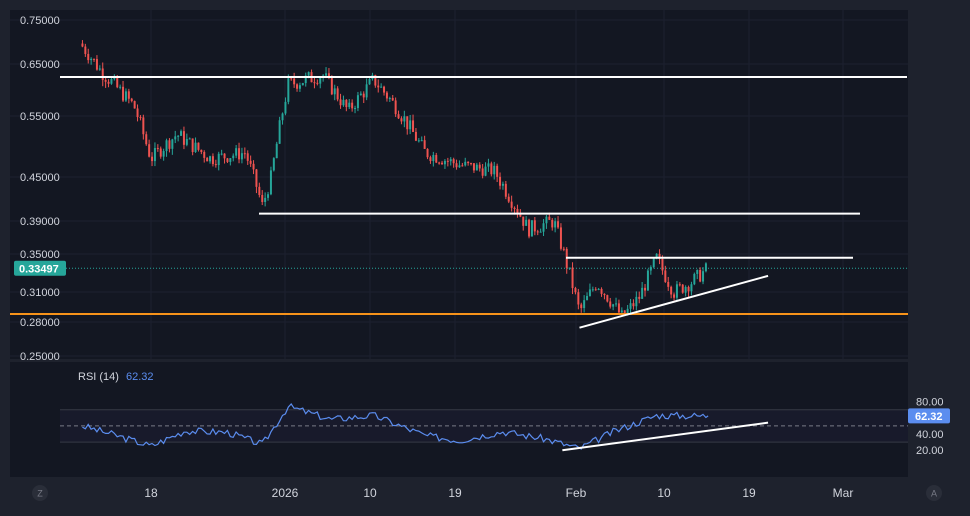 This screenshot has width=970, height=516. I want to click on rsi-trendline, so click(665, 436).